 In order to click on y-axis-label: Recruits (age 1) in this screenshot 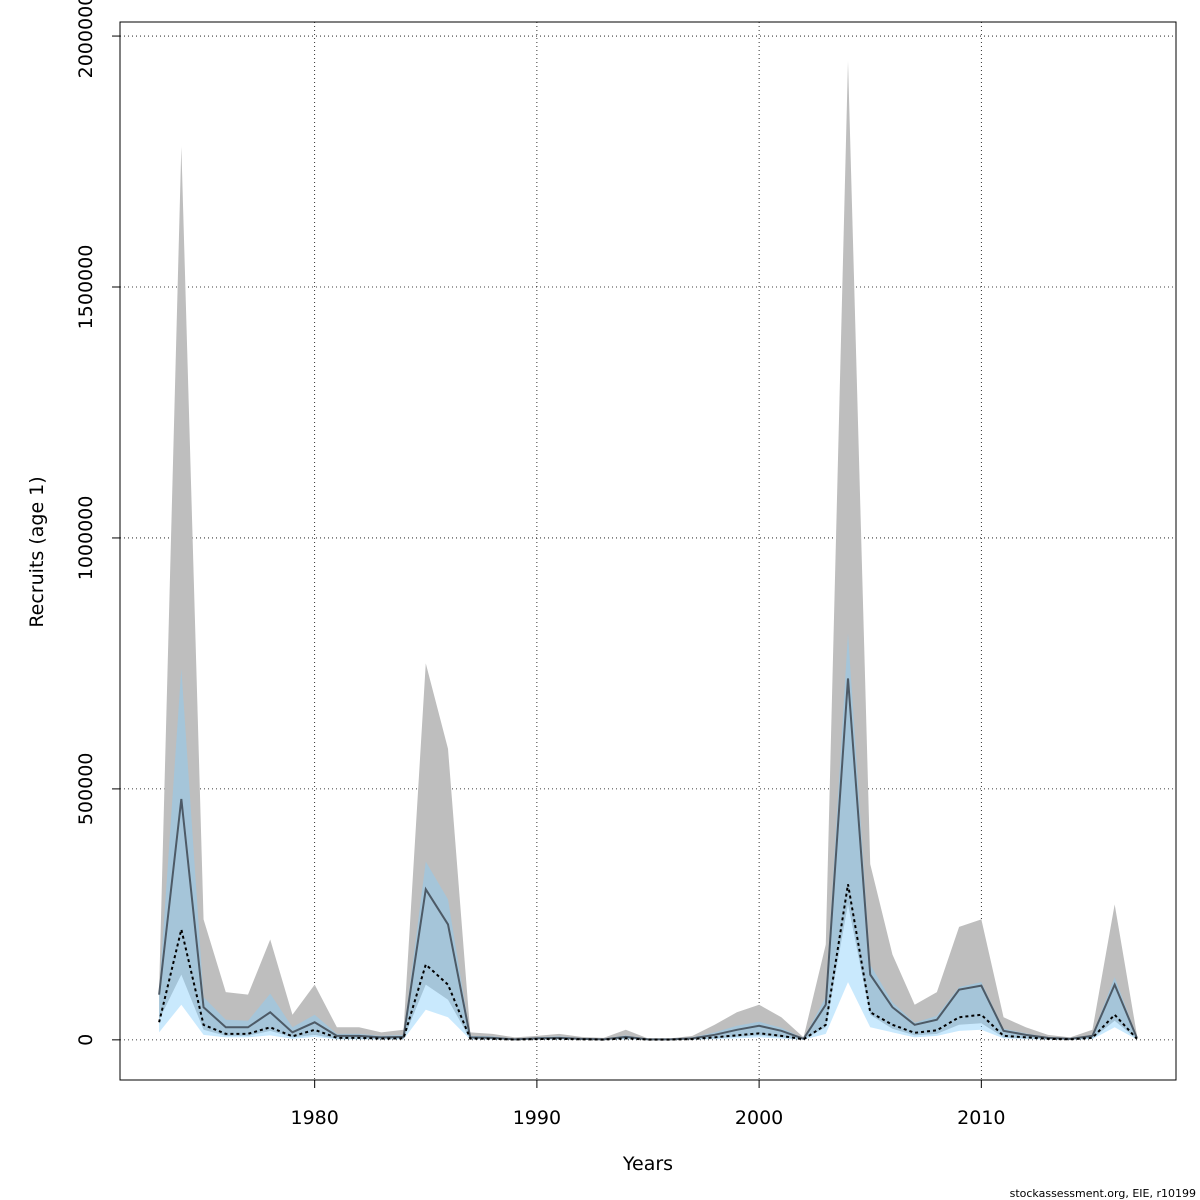, I will do `click(37, 551)`.